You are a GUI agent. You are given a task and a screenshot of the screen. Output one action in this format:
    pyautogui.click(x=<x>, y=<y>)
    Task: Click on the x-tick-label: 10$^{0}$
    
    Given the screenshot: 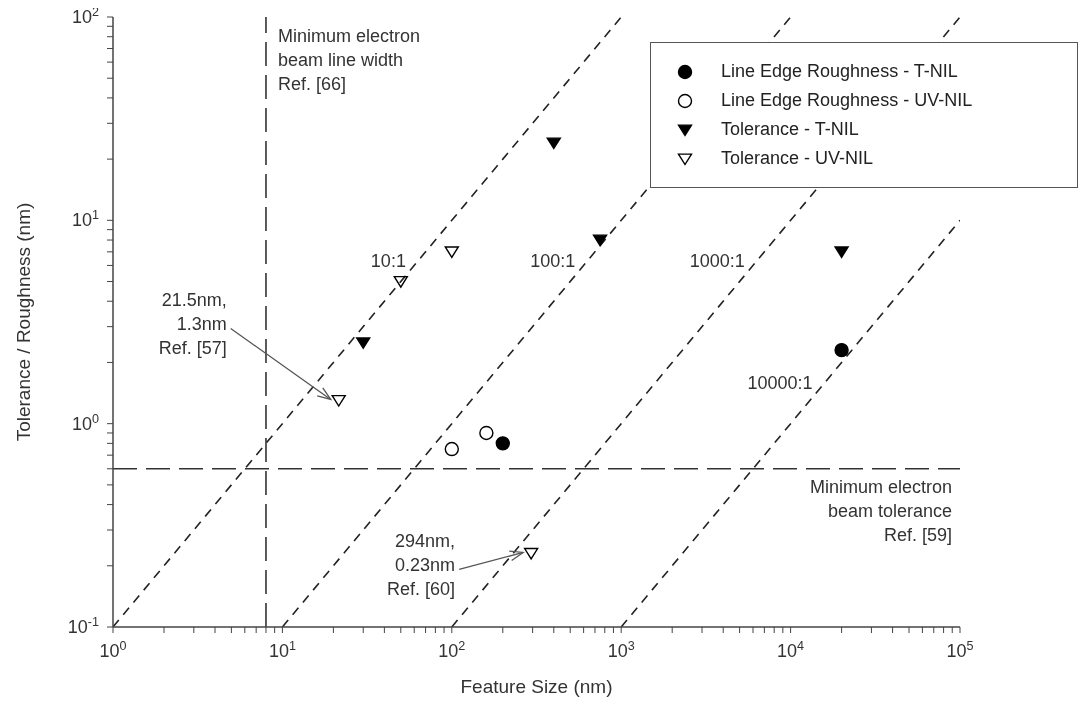 What is the action you would take?
    pyautogui.click(x=113, y=650)
    